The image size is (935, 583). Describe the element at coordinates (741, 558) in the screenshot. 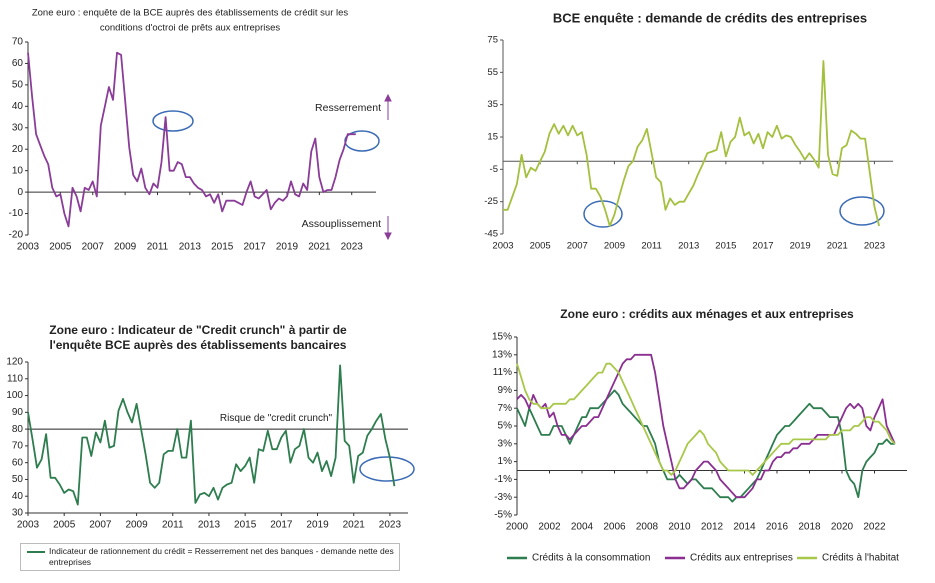

I see `legend-label: Crédits aux entreprises` at that location.